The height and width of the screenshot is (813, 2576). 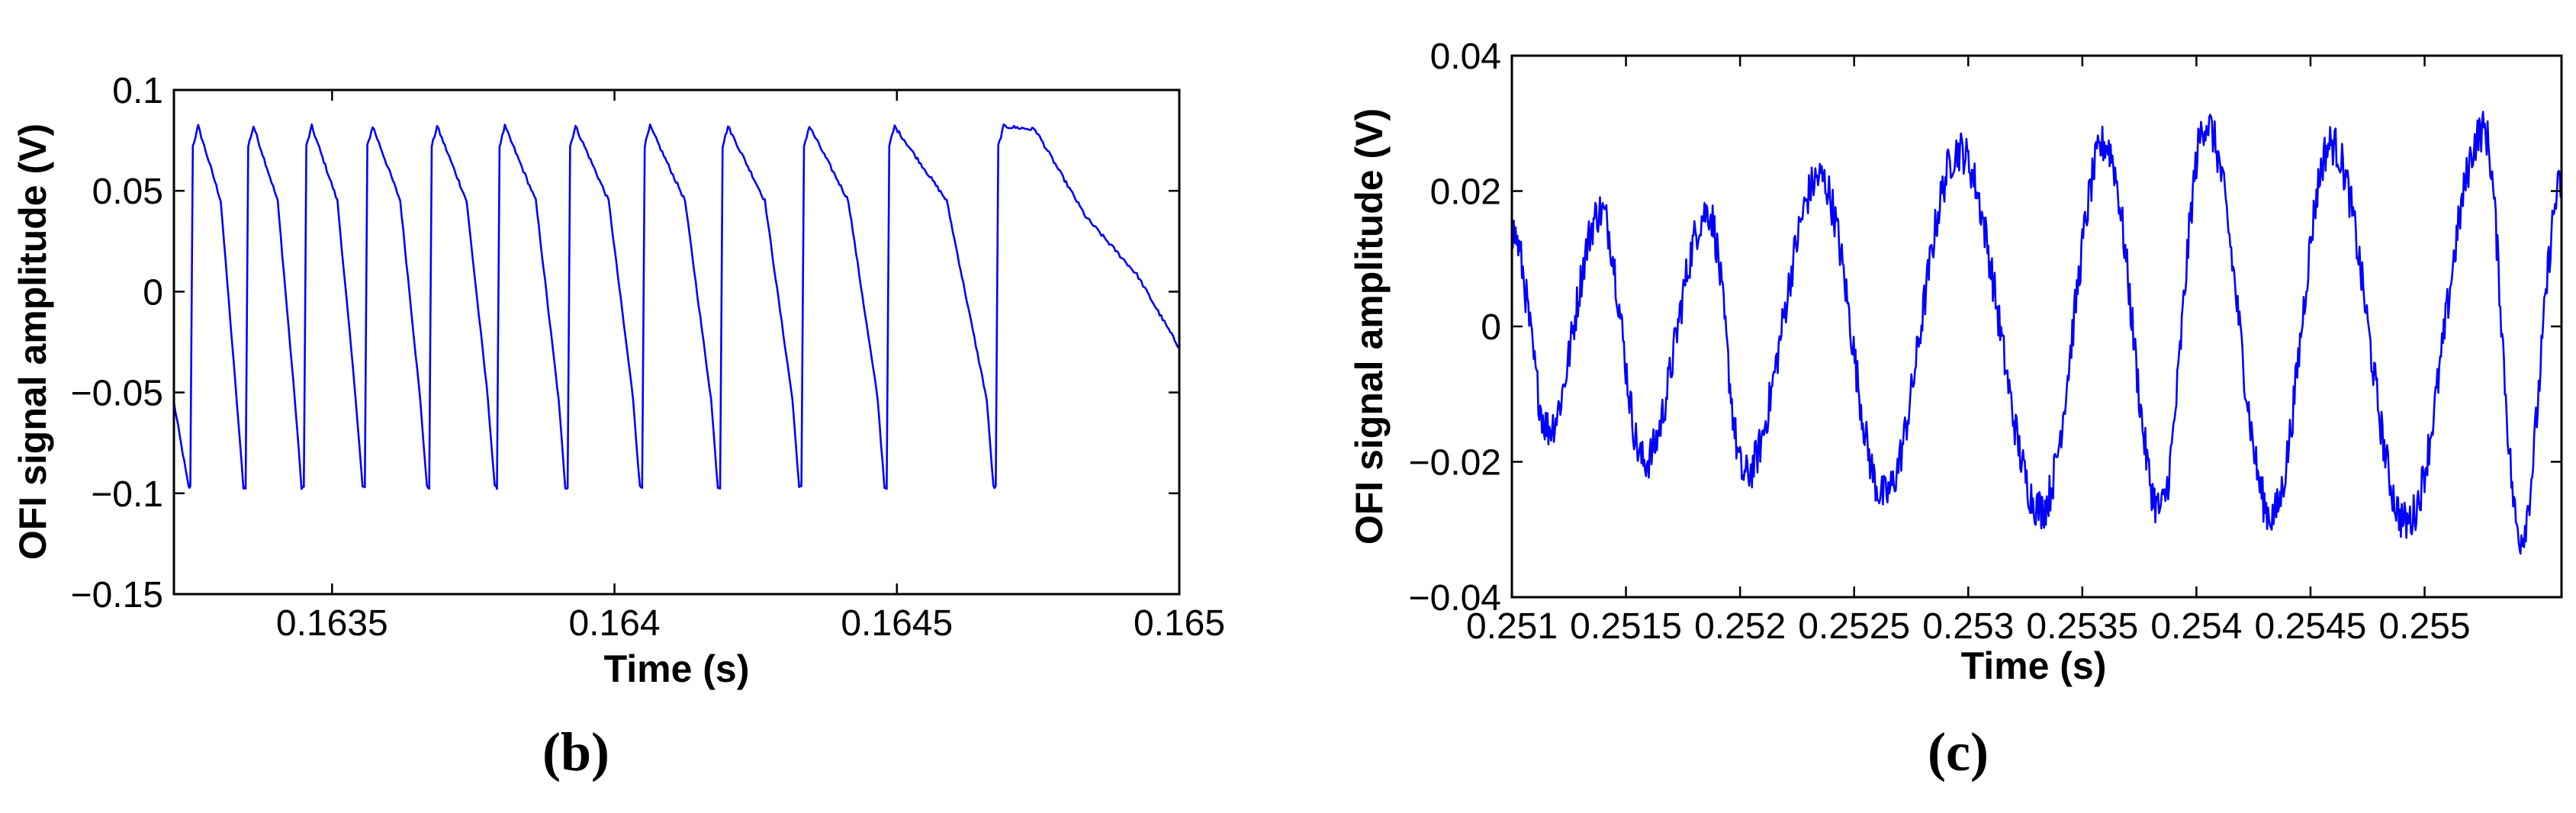 I want to click on chart-c-xtick-label: 0.254, so click(x=2196, y=626).